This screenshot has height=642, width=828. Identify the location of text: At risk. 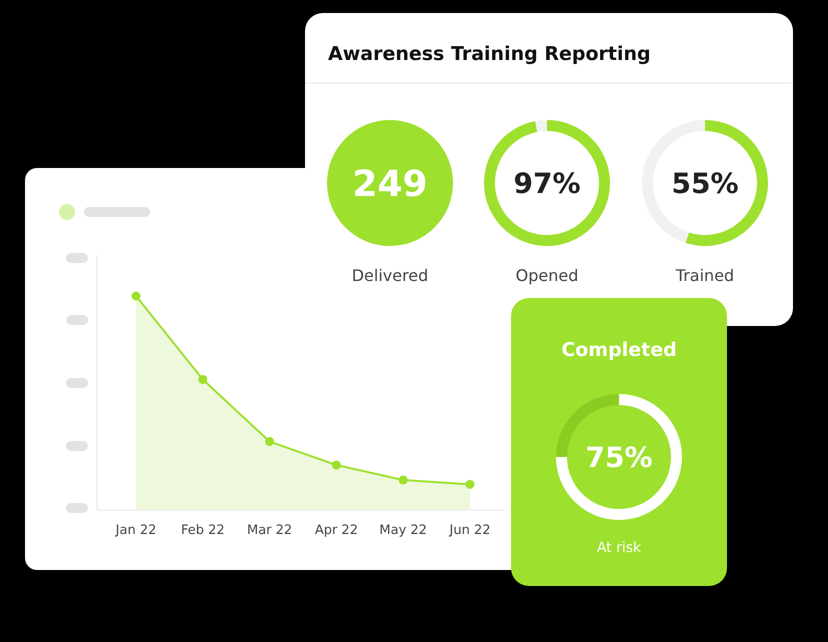
(619, 548).